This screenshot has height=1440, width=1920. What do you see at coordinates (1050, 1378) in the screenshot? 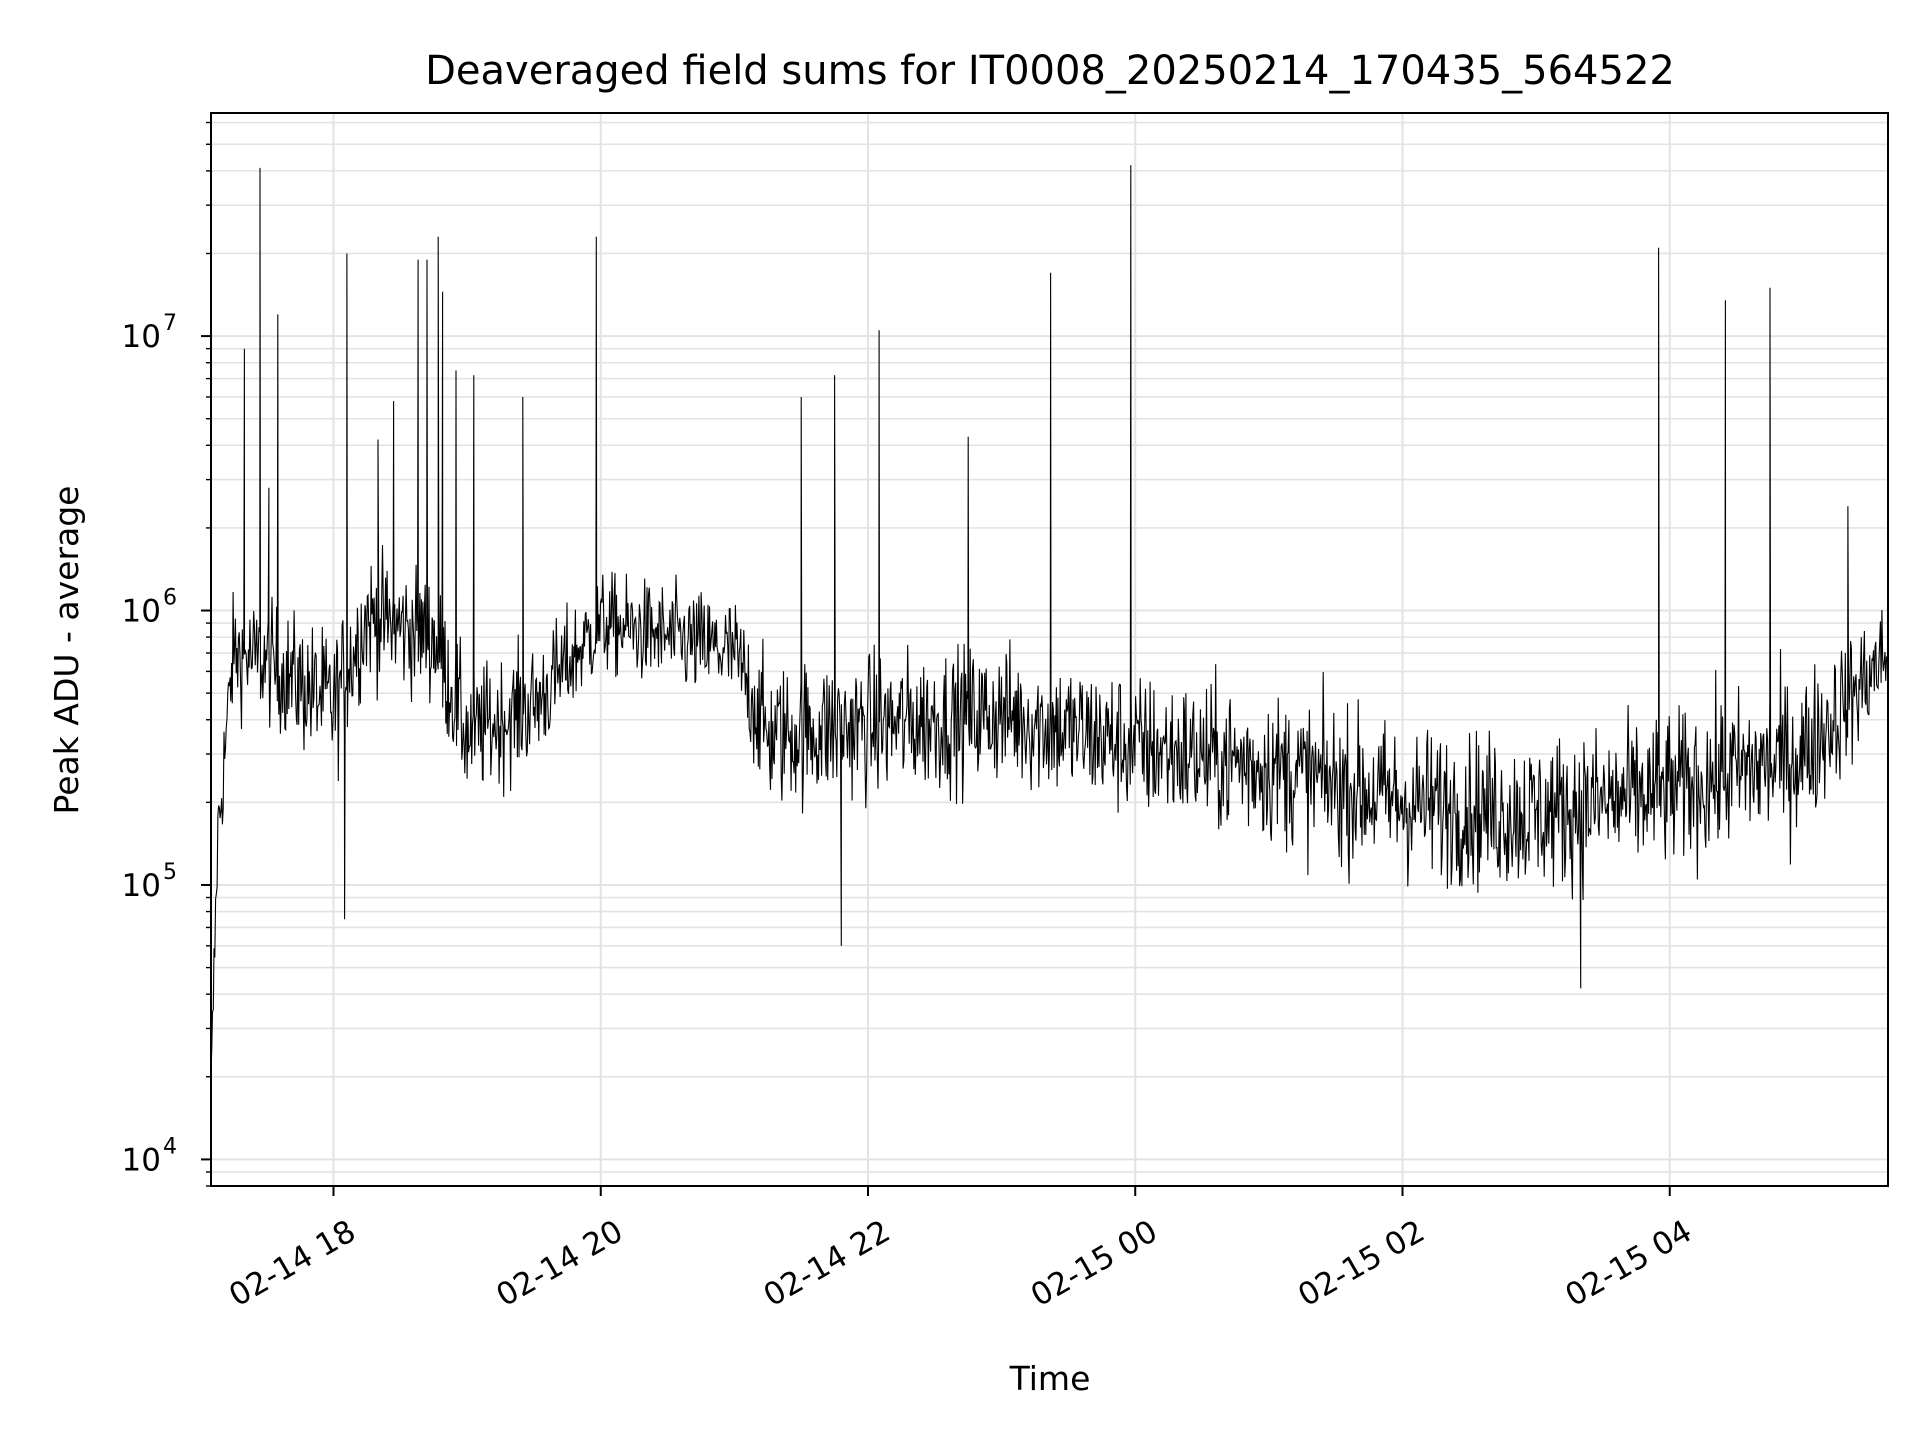
I see `x-axis-title: Time` at bounding box center [1050, 1378].